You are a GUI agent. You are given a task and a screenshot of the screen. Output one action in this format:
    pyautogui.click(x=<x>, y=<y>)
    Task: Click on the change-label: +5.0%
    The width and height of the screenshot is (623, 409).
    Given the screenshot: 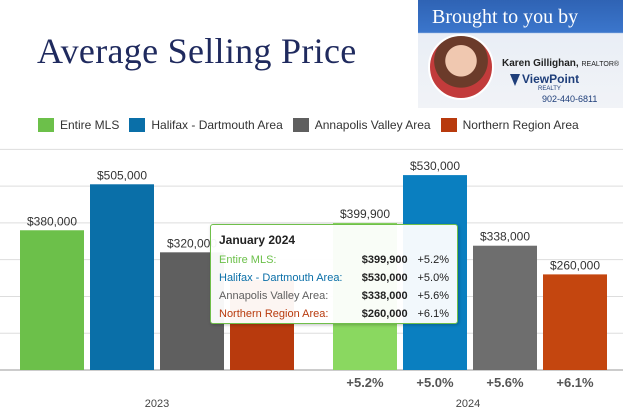 What is the action you would take?
    pyautogui.click(x=435, y=382)
    